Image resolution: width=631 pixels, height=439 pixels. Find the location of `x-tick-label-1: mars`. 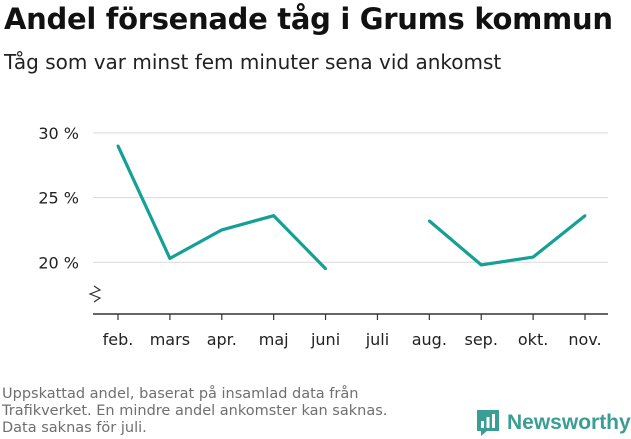

x-tick-label-1: mars is located at coordinates (170, 339).